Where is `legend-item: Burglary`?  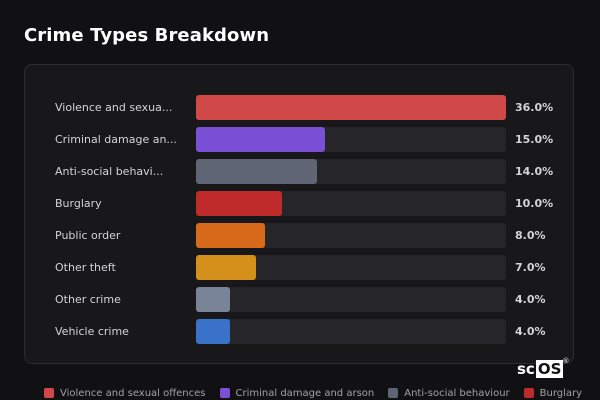
legend-item: Burglary is located at coordinates (553, 393).